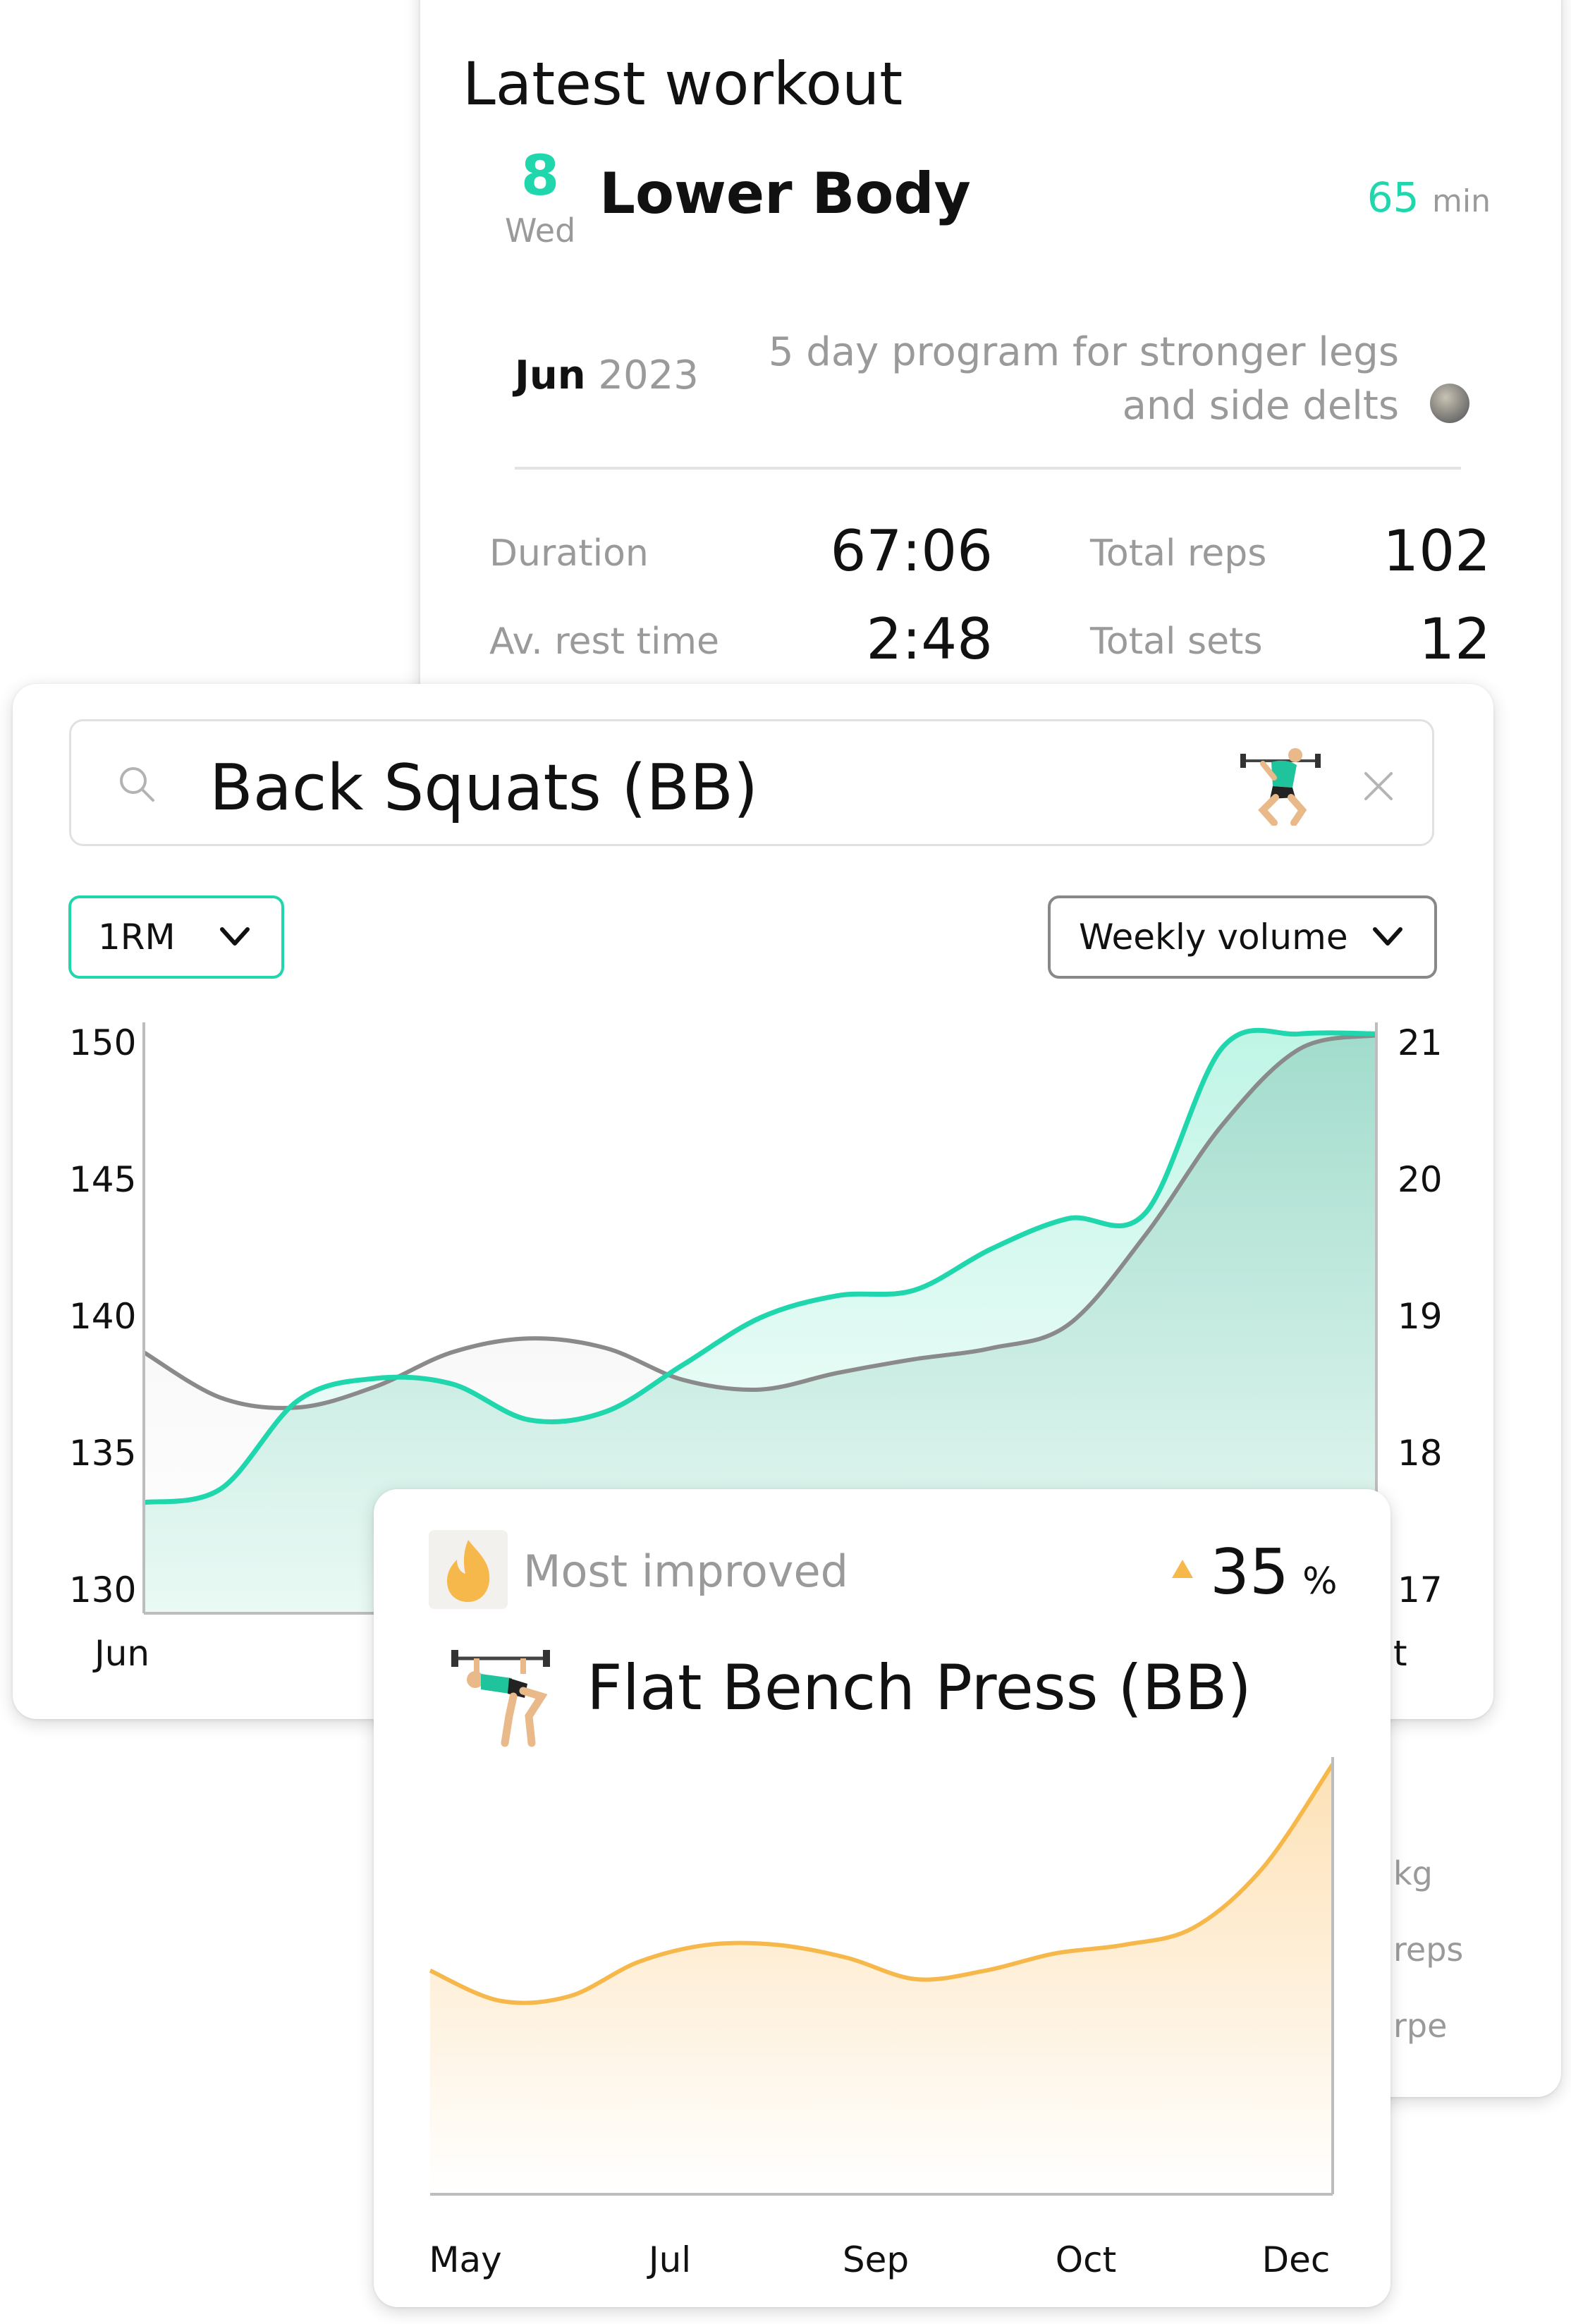 This screenshot has width=1571, height=2324. Describe the element at coordinates (1413, 1873) in the screenshot. I see `unit-kg: kg` at that location.